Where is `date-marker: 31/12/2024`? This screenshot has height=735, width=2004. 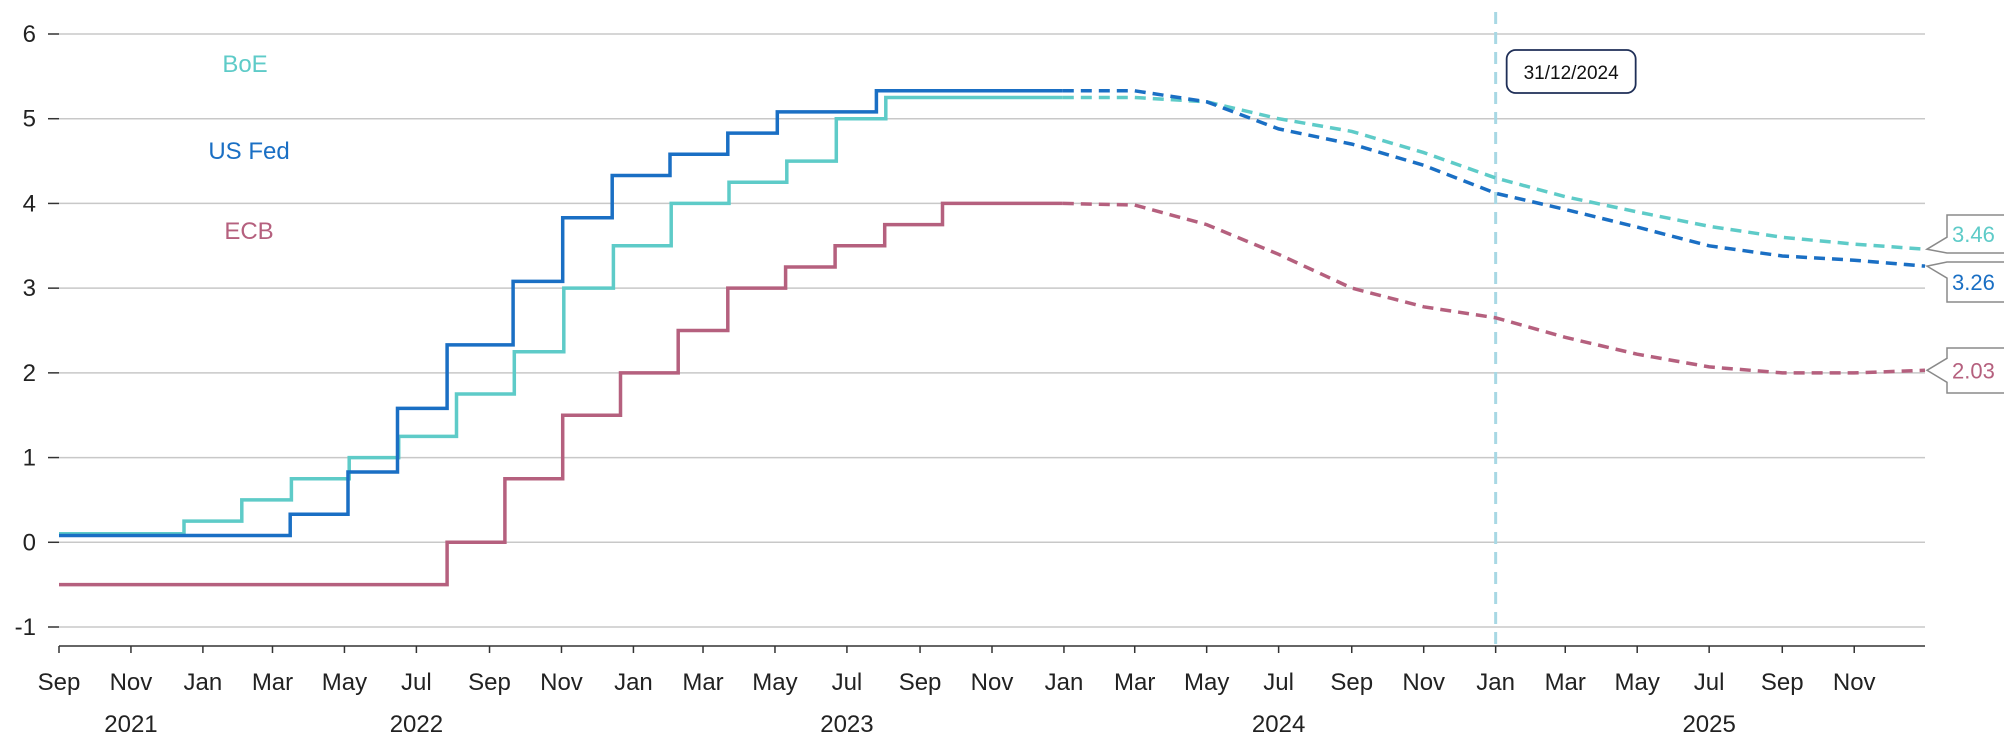 date-marker: 31/12/2024 is located at coordinates (1565, 329).